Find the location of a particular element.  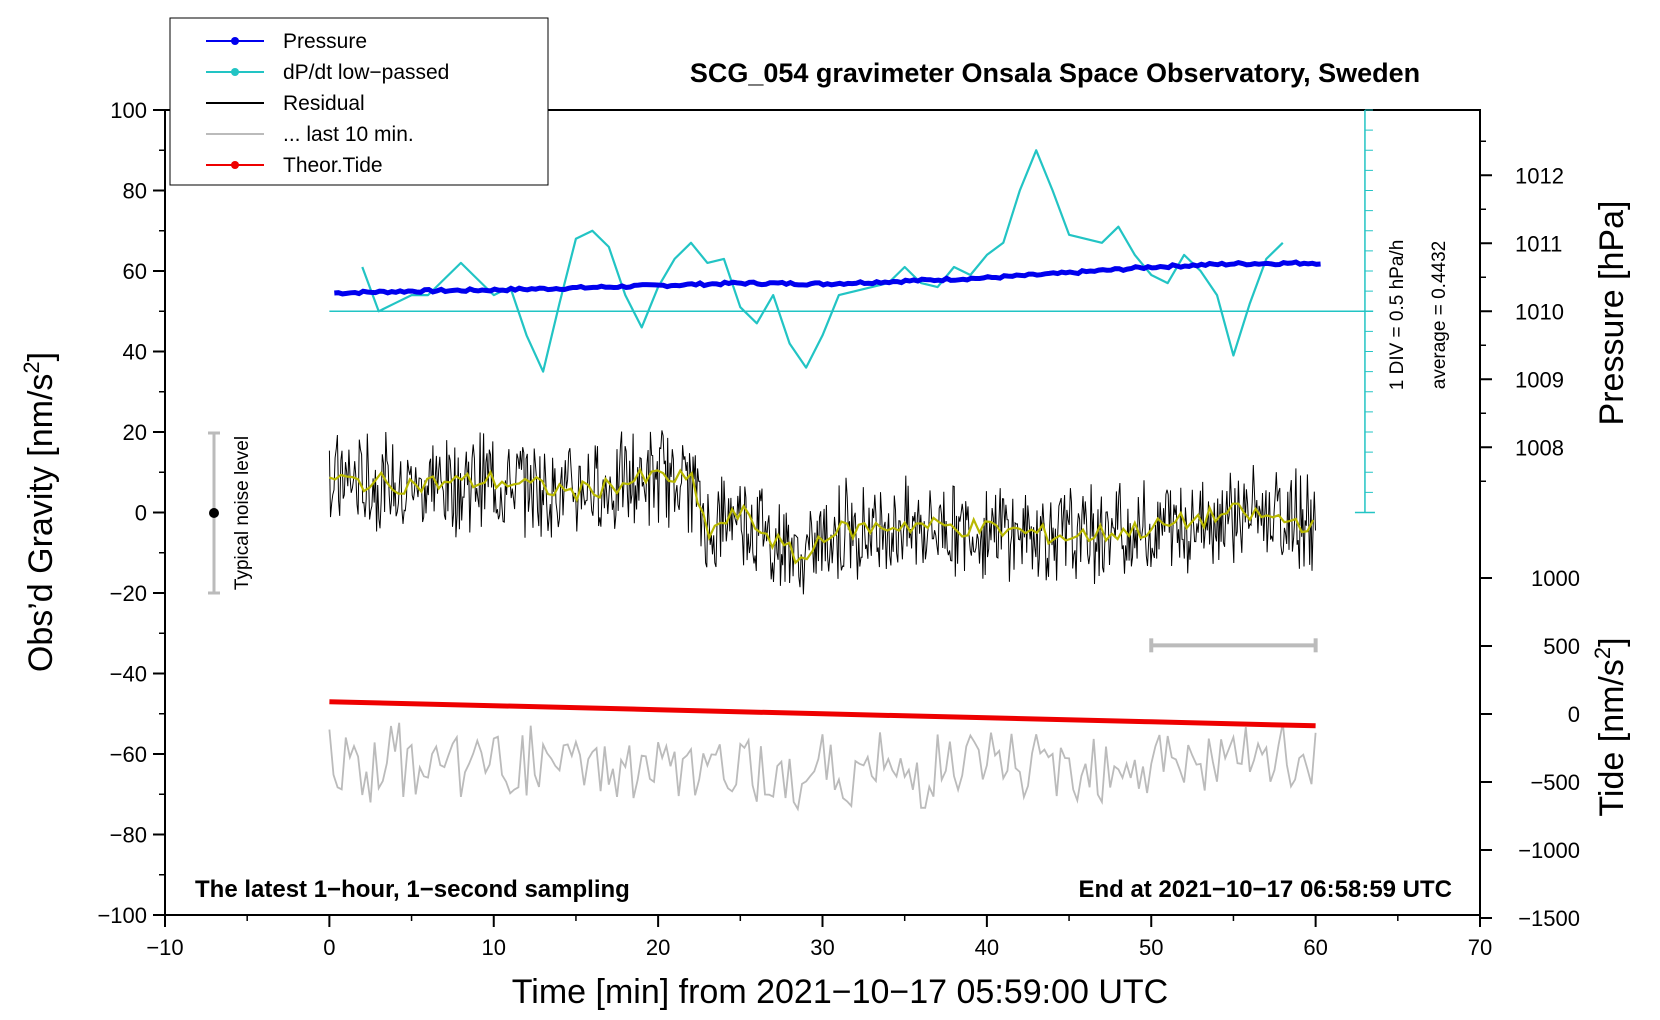

y-tick-label: −40 is located at coordinates (128, 674).